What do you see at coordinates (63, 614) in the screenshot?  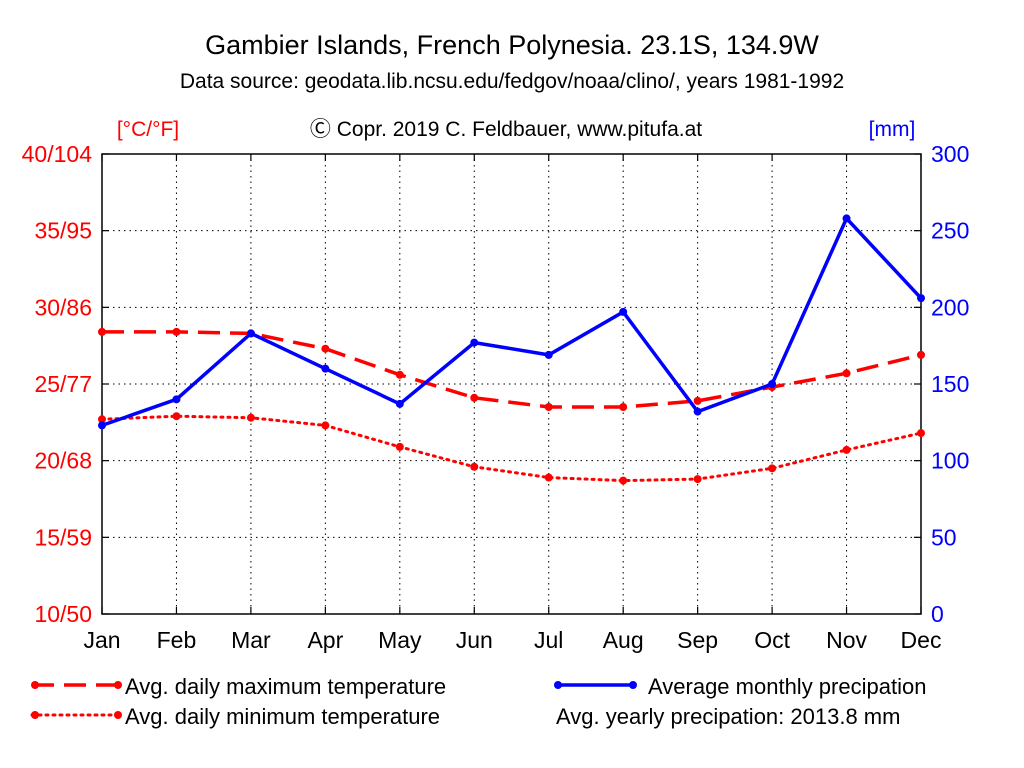 I see `y-left-tick-label: 10/50` at bounding box center [63, 614].